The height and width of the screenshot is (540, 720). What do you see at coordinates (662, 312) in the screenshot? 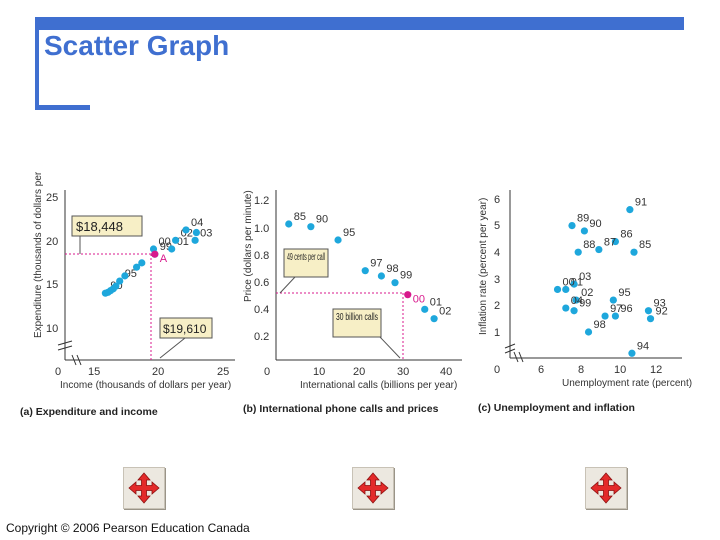
I see `chart-c-point-label: 92` at bounding box center [662, 312].